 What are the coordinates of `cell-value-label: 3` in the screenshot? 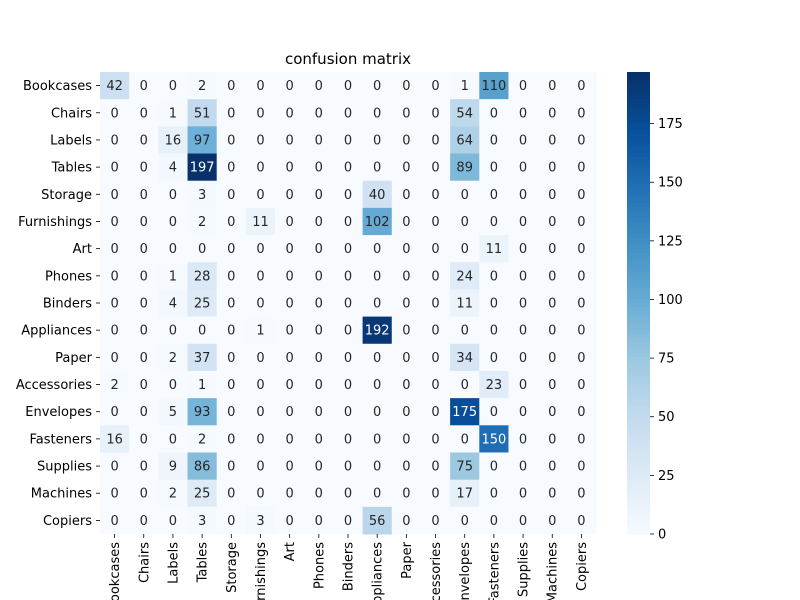 It's located at (202, 195).